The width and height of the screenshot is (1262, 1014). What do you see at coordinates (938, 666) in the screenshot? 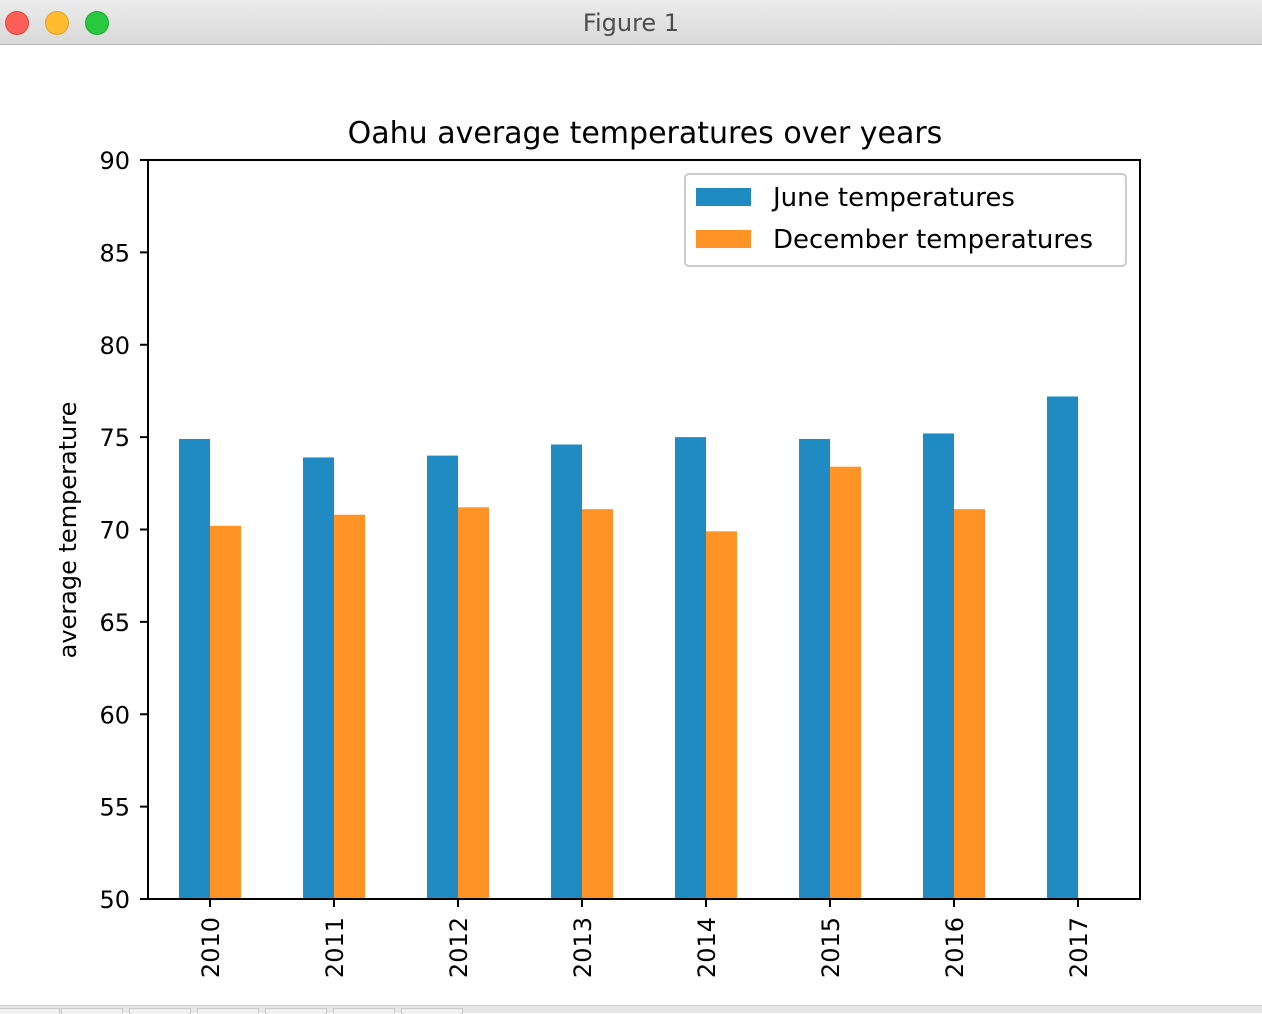
I see `bar-june-2016` at bounding box center [938, 666].